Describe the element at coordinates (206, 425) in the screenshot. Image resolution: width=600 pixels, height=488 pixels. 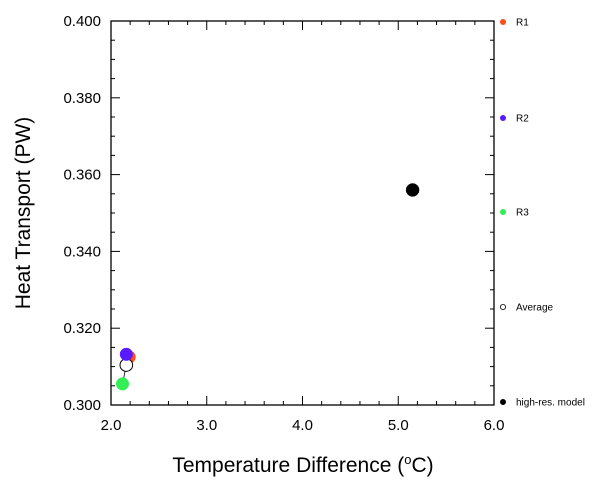
I see `x-tick-label: 3.0` at that location.